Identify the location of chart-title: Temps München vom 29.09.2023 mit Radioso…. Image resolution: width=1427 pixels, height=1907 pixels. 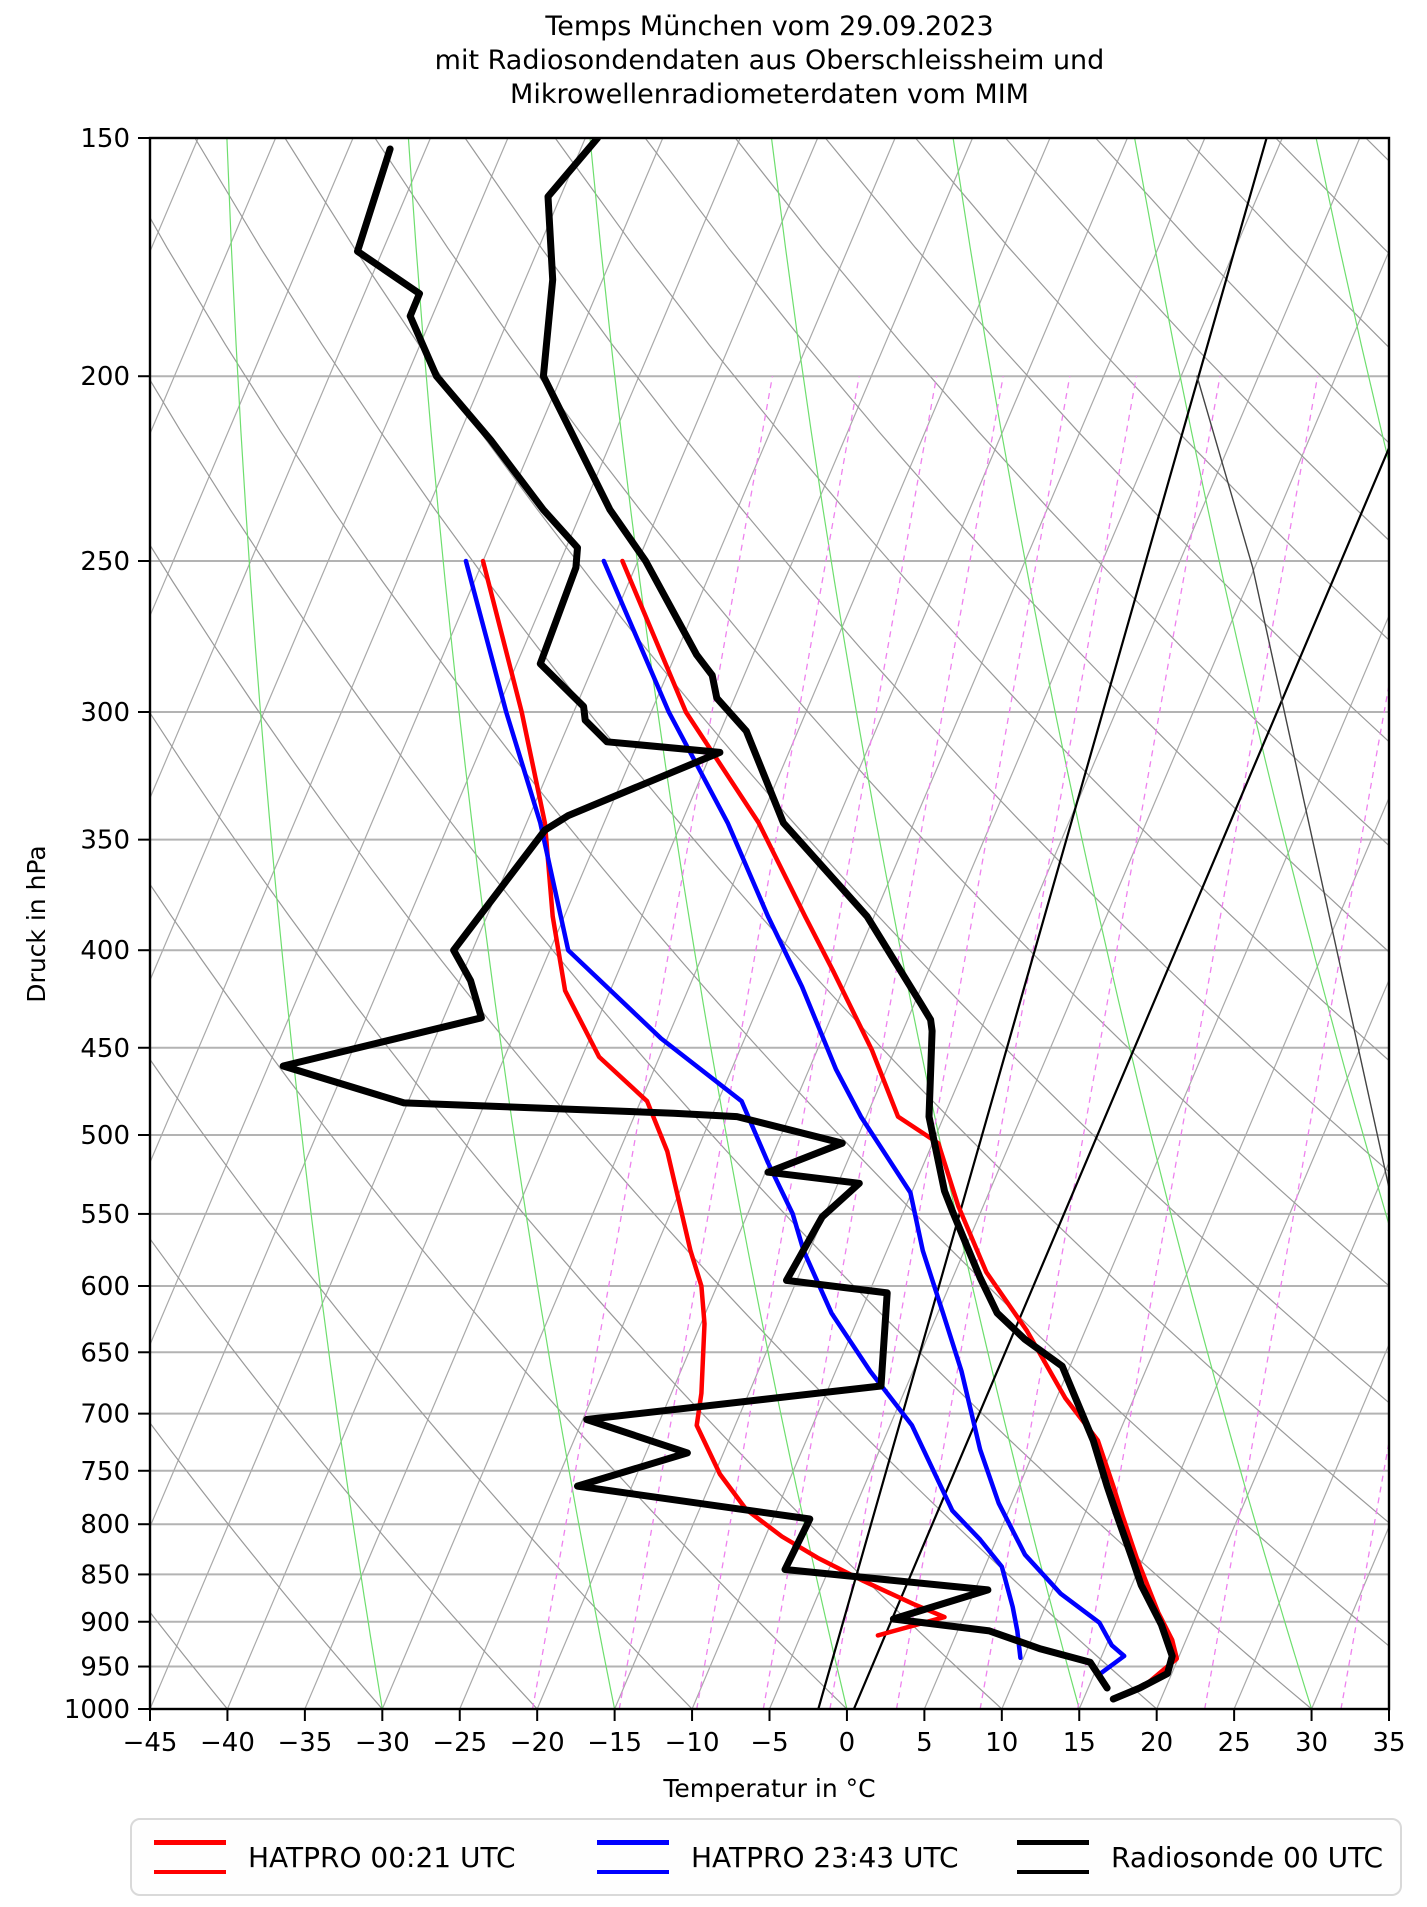
(769, 61).